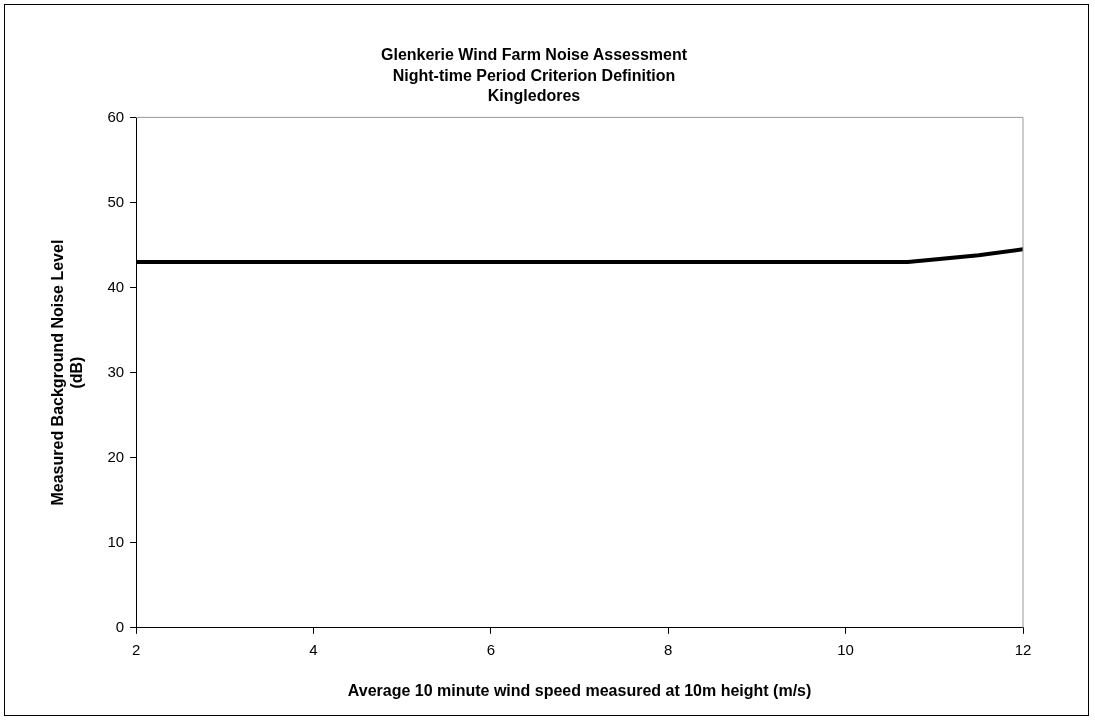  I want to click on y-axis-title: Measured Background Noise Level (dB), so click(67, 372).